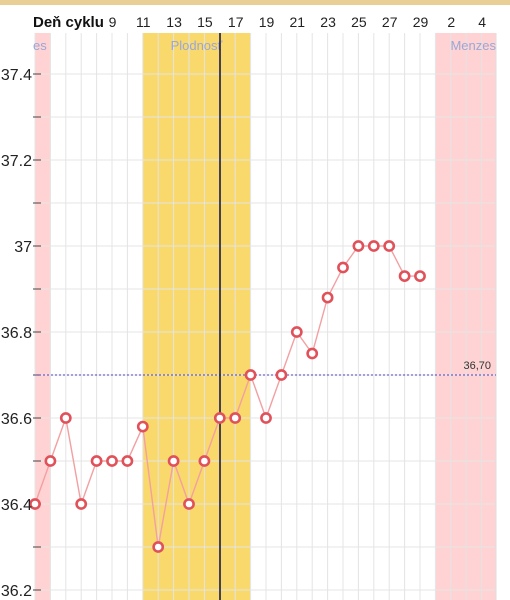 This screenshot has height=600, width=510. I want to click on x-tick-label: 29, so click(421, 22).